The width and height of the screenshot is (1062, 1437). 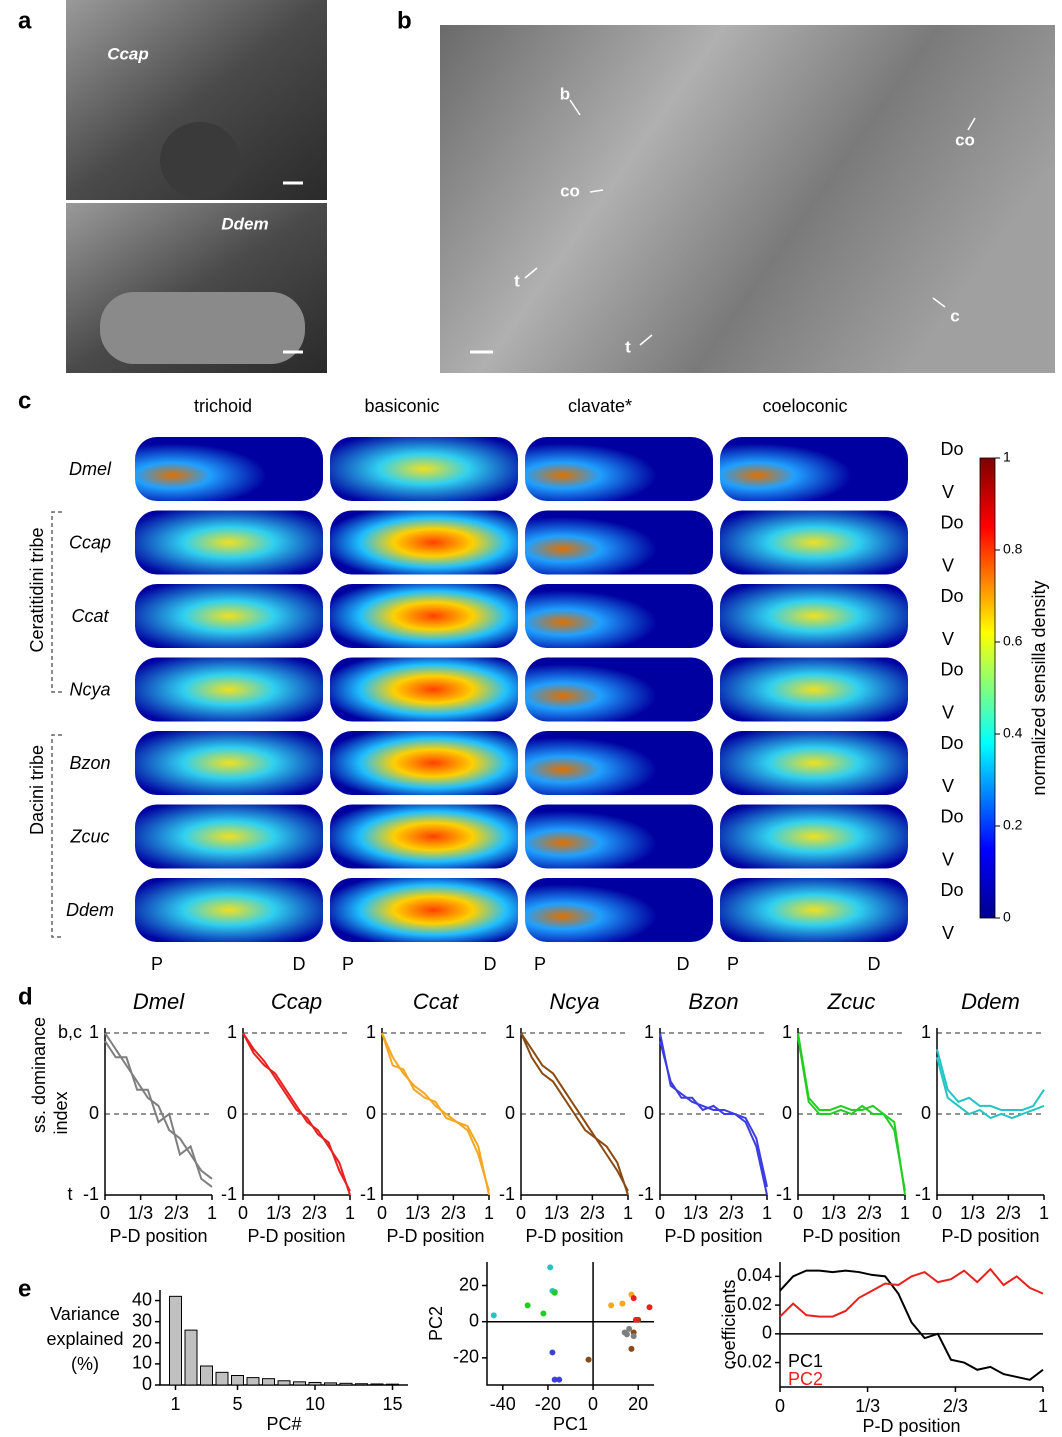 What do you see at coordinates (237, 1404) in the screenshot?
I see `label: 5` at bounding box center [237, 1404].